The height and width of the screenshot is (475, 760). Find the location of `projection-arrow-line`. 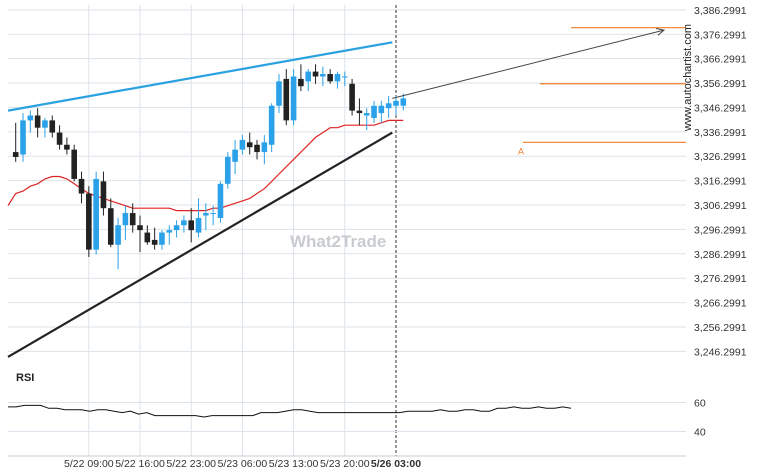

projection-arrow-line is located at coordinates (528, 64).